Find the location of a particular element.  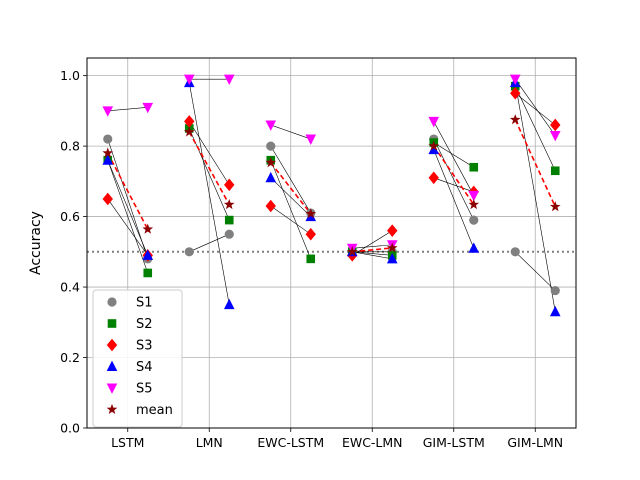

legend-label-s5: S5 is located at coordinates (144, 389).